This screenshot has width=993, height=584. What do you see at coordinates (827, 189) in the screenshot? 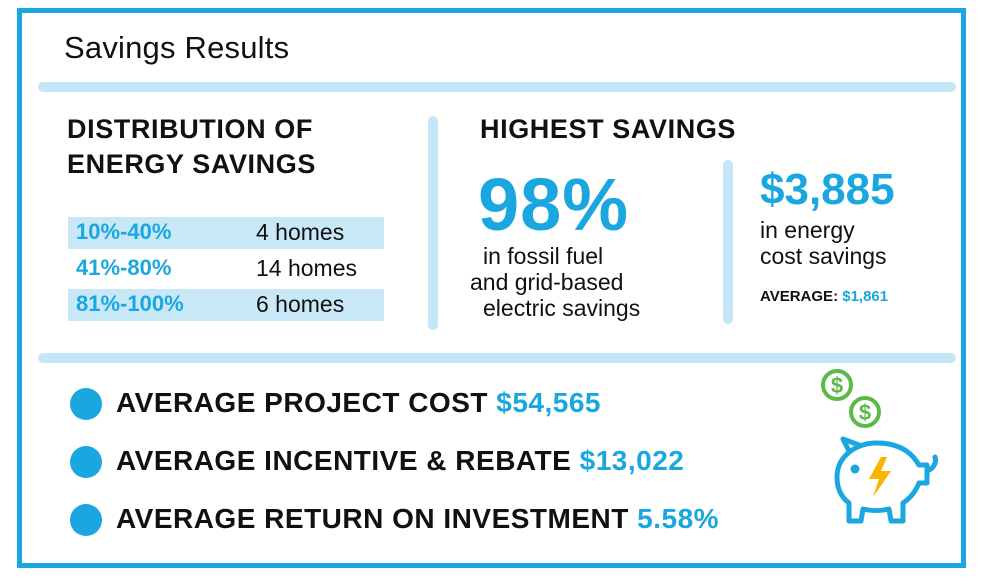
I see `highest-amount: $3,885` at bounding box center [827, 189].